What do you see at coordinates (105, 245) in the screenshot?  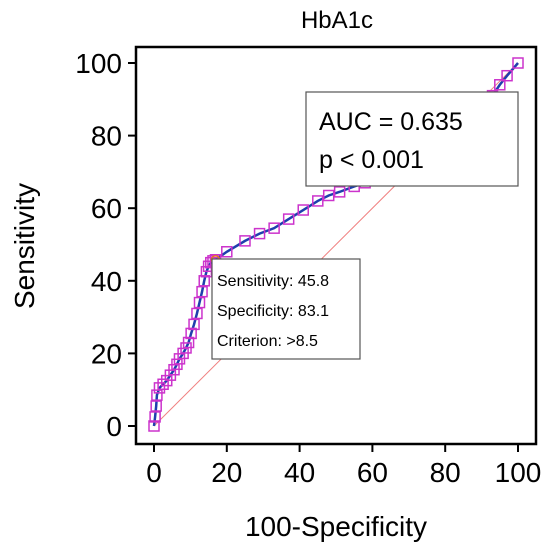 I see `y-axis: 0 20 40 60 80 100` at bounding box center [105, 245].